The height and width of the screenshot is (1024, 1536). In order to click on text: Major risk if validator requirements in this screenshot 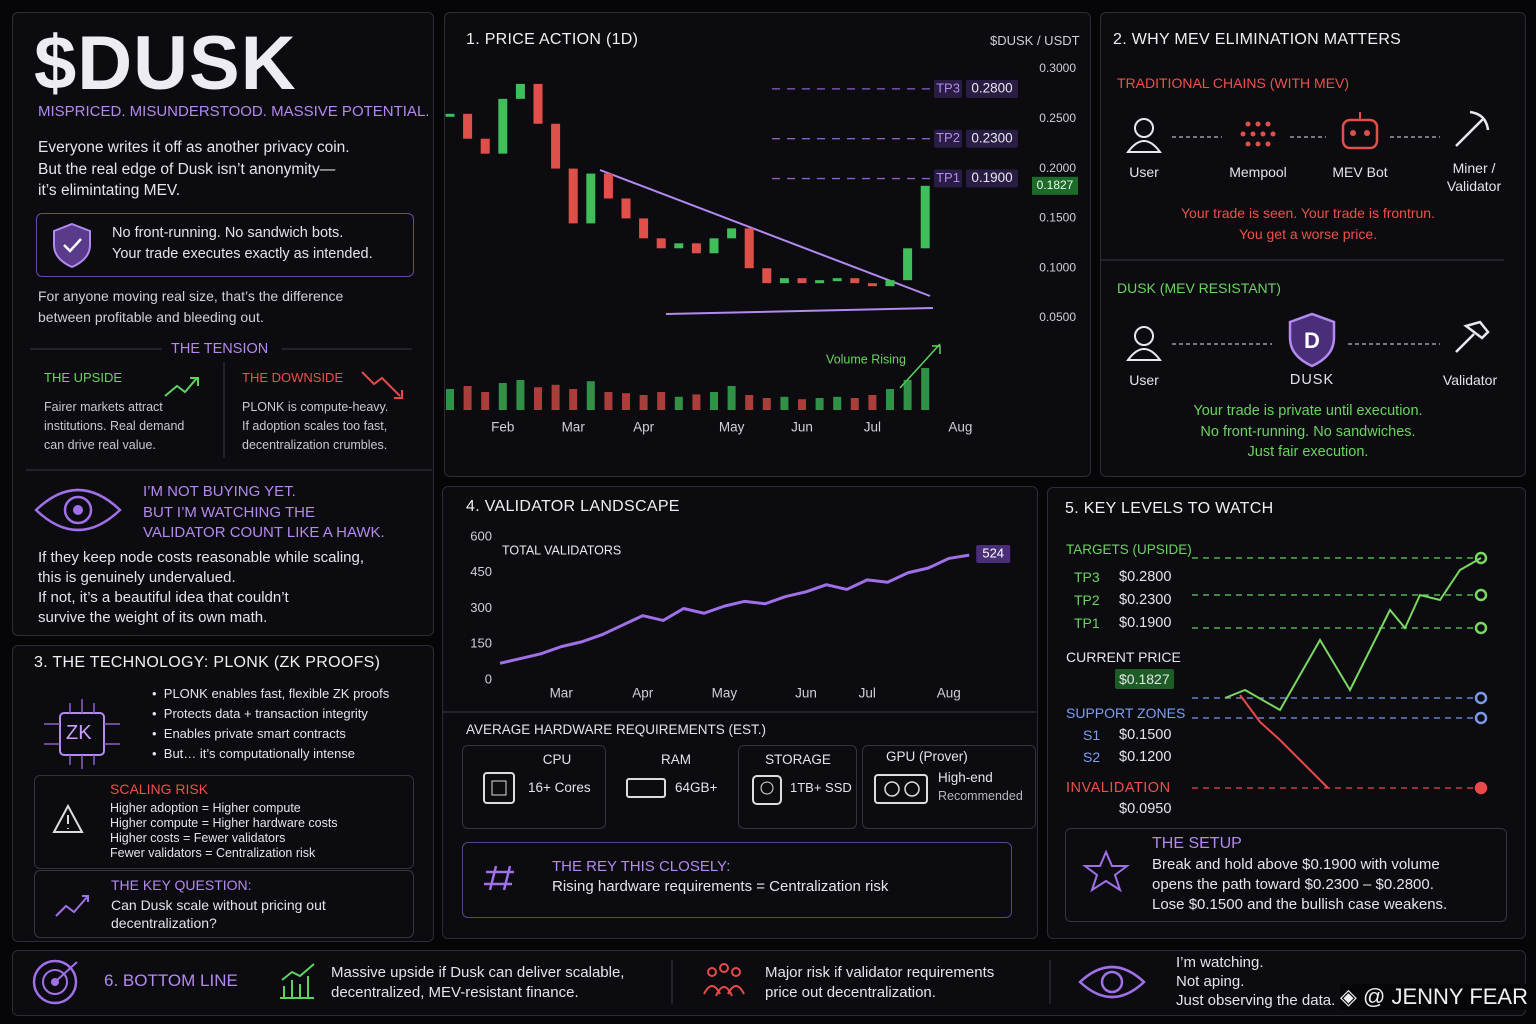, I will do `click(880, 972)`.